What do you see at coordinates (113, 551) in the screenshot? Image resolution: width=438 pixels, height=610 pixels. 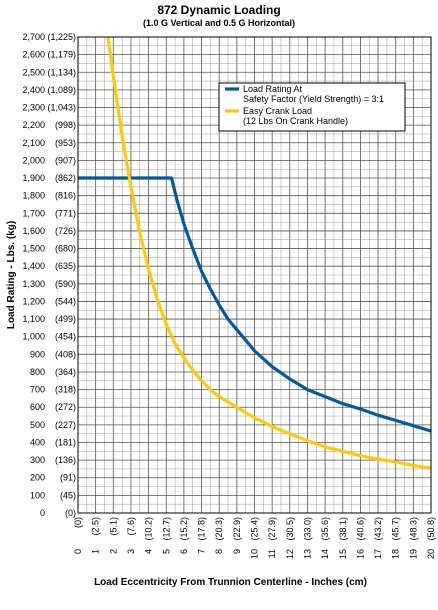 I see `x-tick-label: 2` at bounding box center [113, 551].